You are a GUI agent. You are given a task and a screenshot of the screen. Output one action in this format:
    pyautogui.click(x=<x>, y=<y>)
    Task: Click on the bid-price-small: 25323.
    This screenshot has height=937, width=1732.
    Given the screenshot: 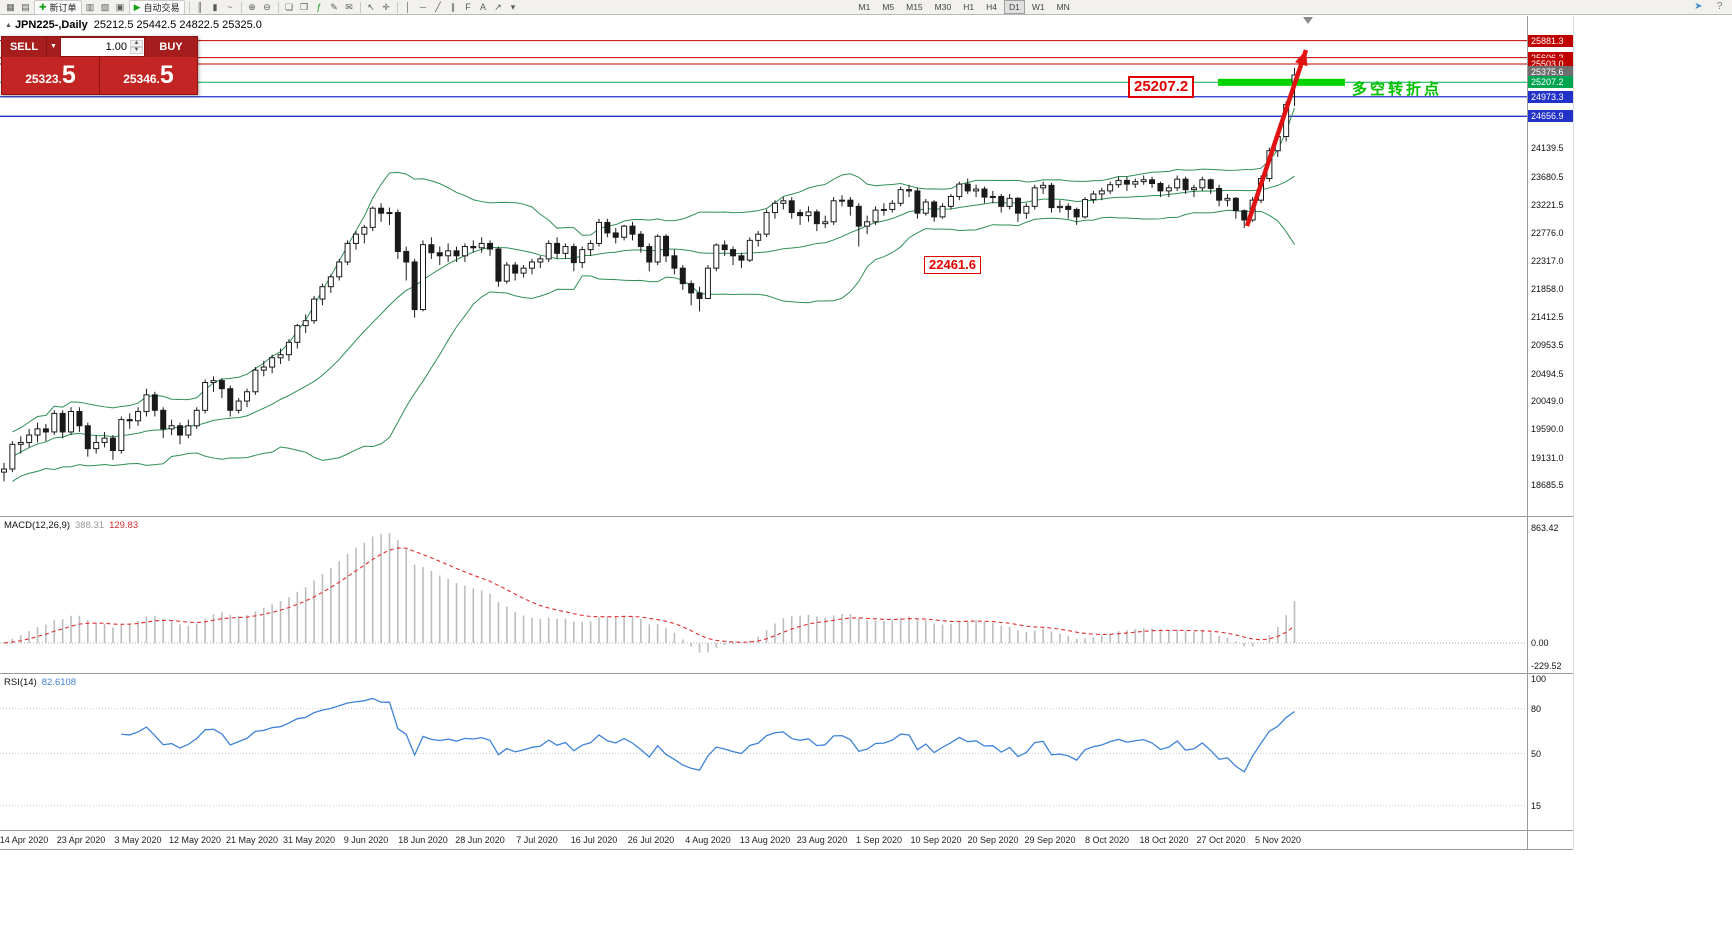 What is the action you would take?
    pyautogui.click(x=43, y=79)
    